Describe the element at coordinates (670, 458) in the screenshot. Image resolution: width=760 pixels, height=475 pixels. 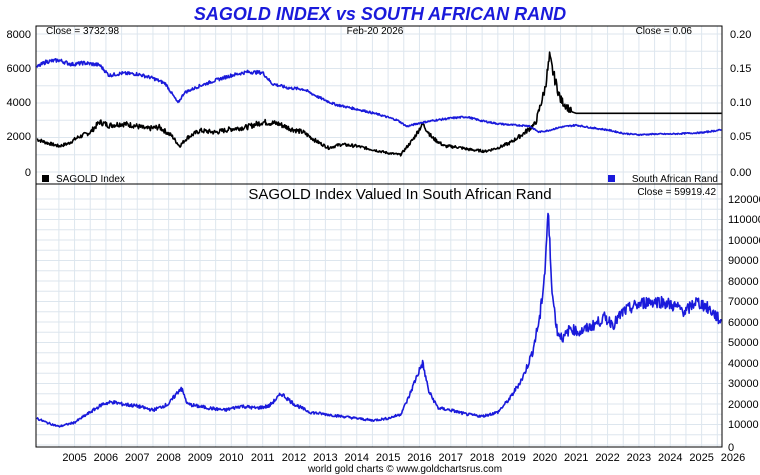
I see `x-tick-label: 2024` at that location.